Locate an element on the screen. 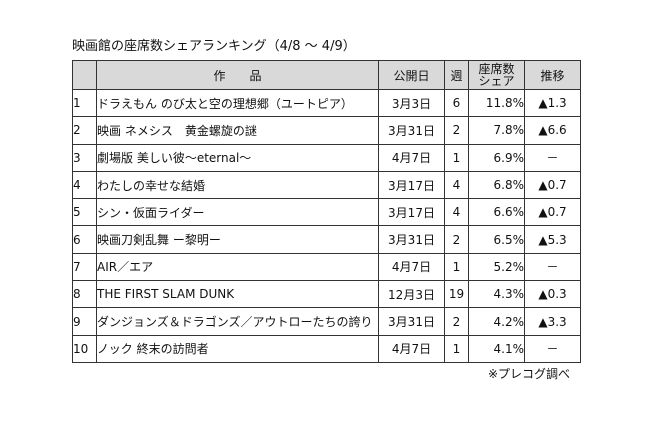  share-cell: 6.6% is located at coordinates (496, 212).